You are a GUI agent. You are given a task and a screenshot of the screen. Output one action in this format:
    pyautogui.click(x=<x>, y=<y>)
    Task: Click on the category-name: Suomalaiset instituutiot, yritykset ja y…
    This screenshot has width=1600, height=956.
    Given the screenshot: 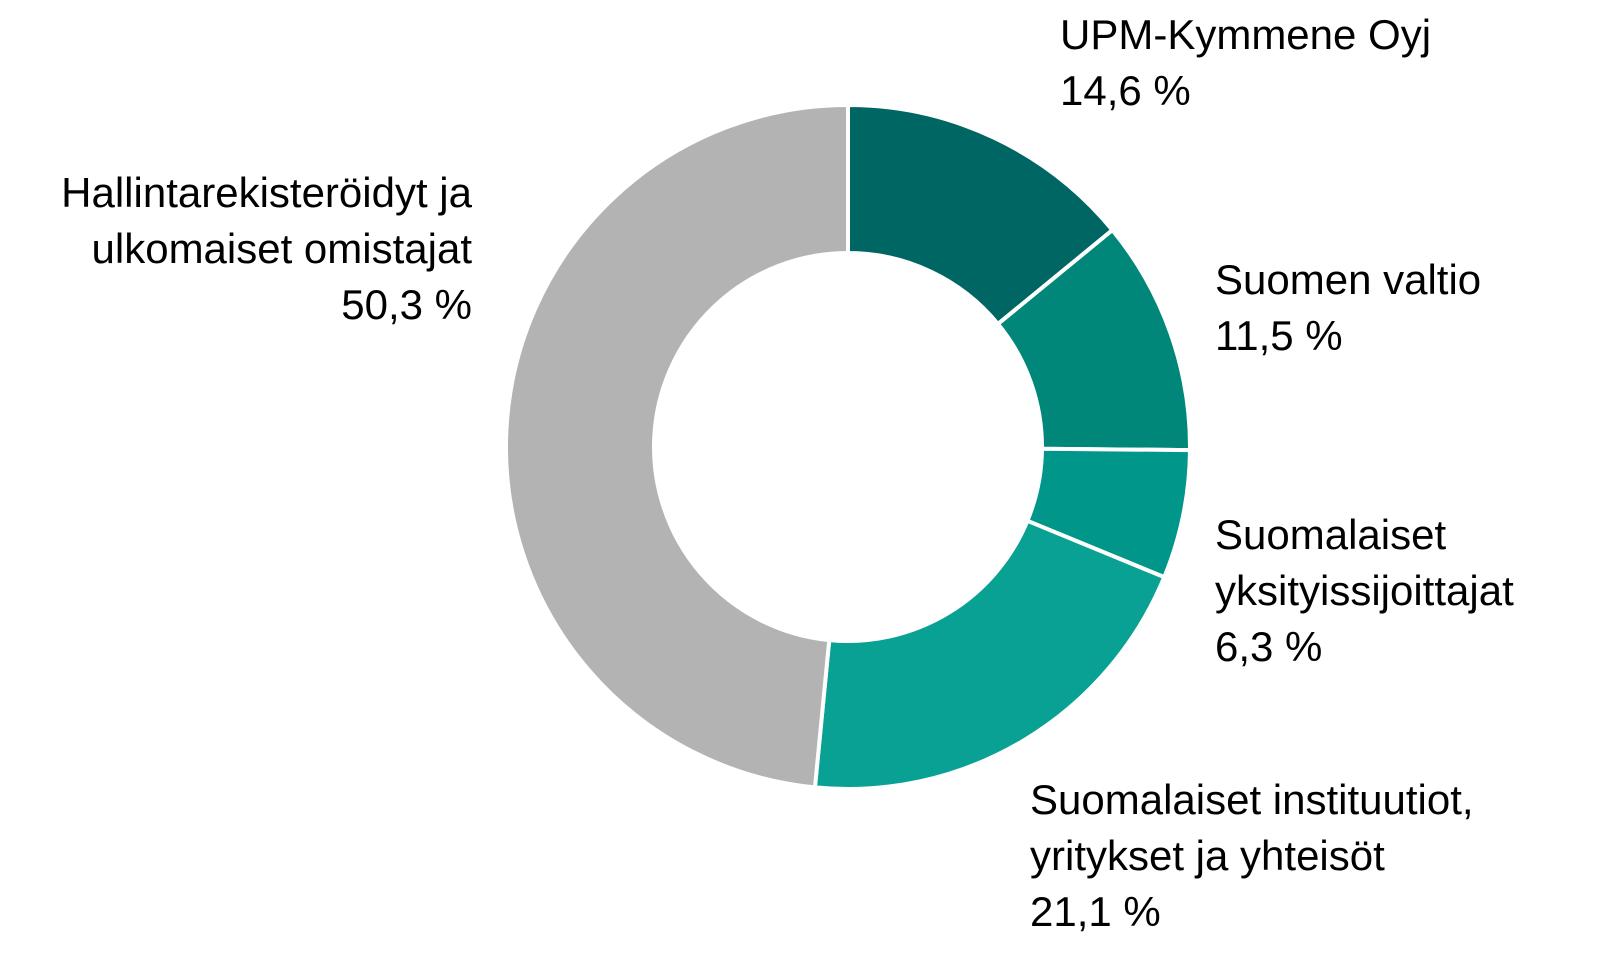 What is the action you would take?
    pyautogui.click(x=1252, y=827)
    